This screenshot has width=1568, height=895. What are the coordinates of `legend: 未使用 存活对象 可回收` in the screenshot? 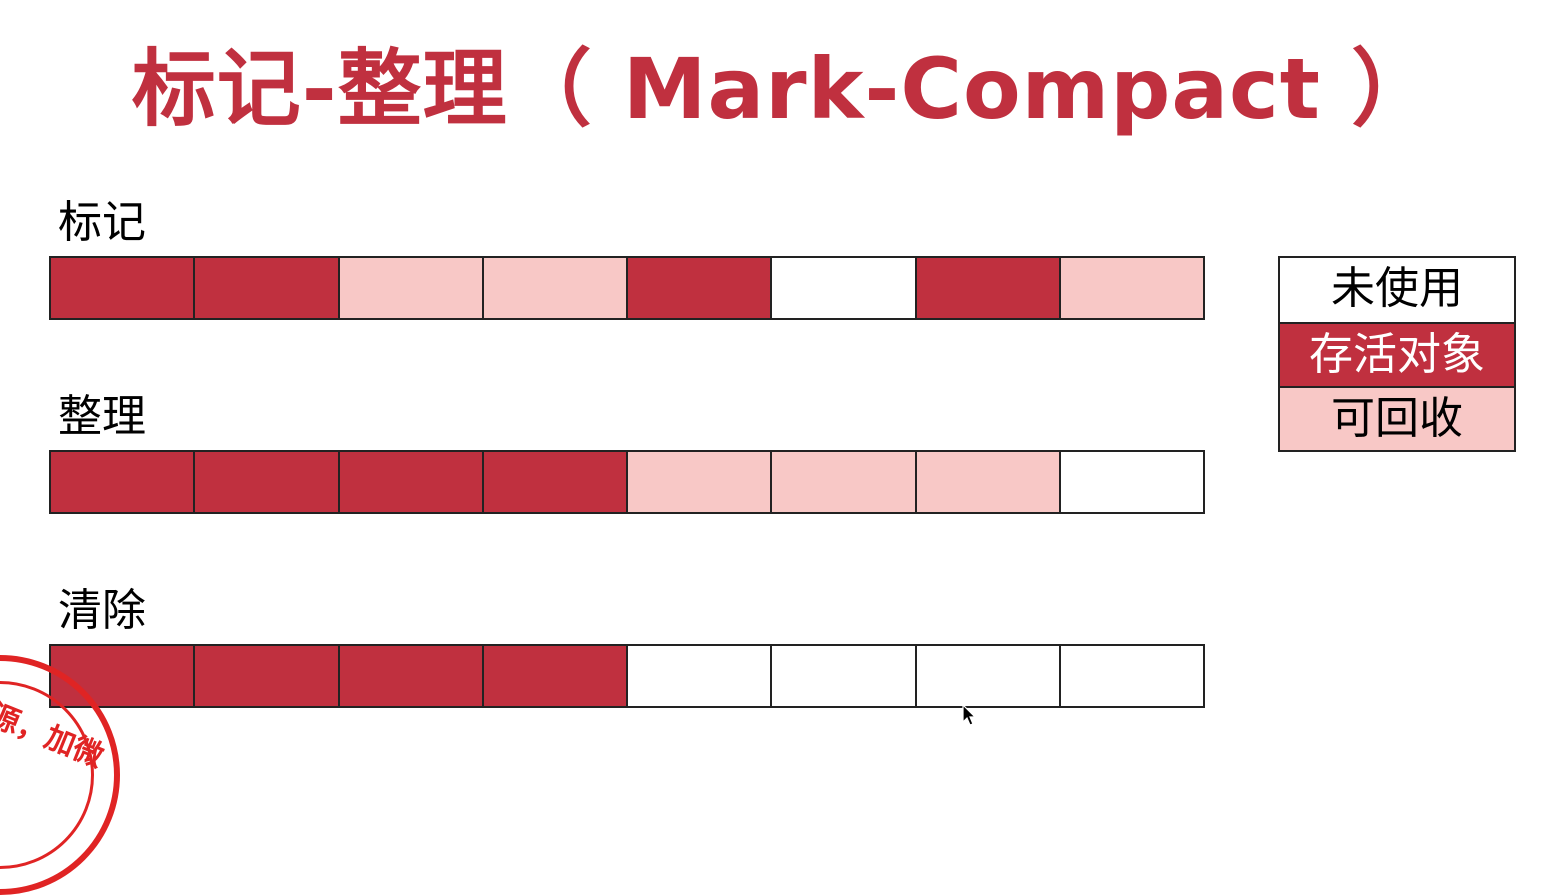 It's located at (1397, 354).